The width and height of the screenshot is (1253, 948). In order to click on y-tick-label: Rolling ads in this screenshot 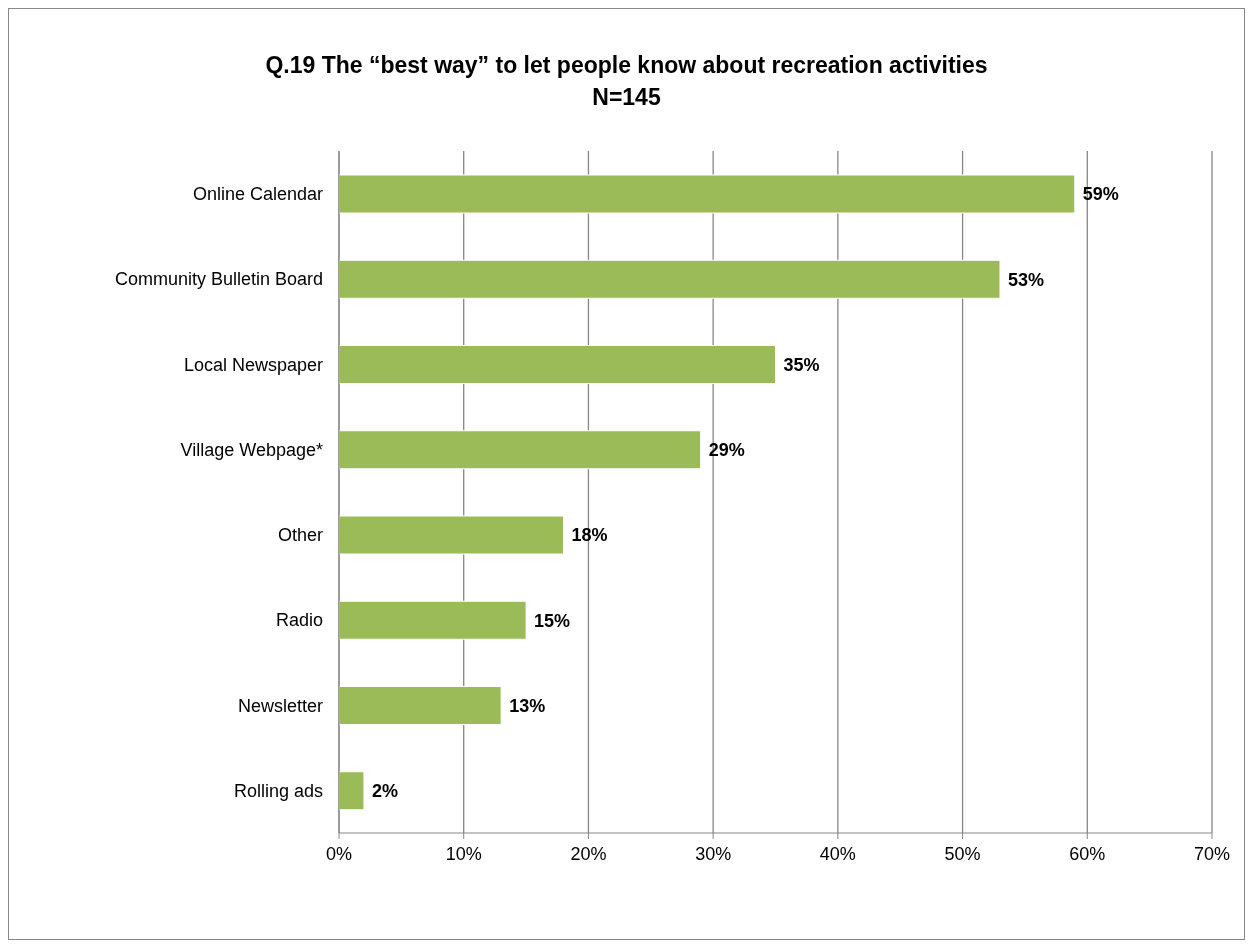, I will do `click(278, 790)`.